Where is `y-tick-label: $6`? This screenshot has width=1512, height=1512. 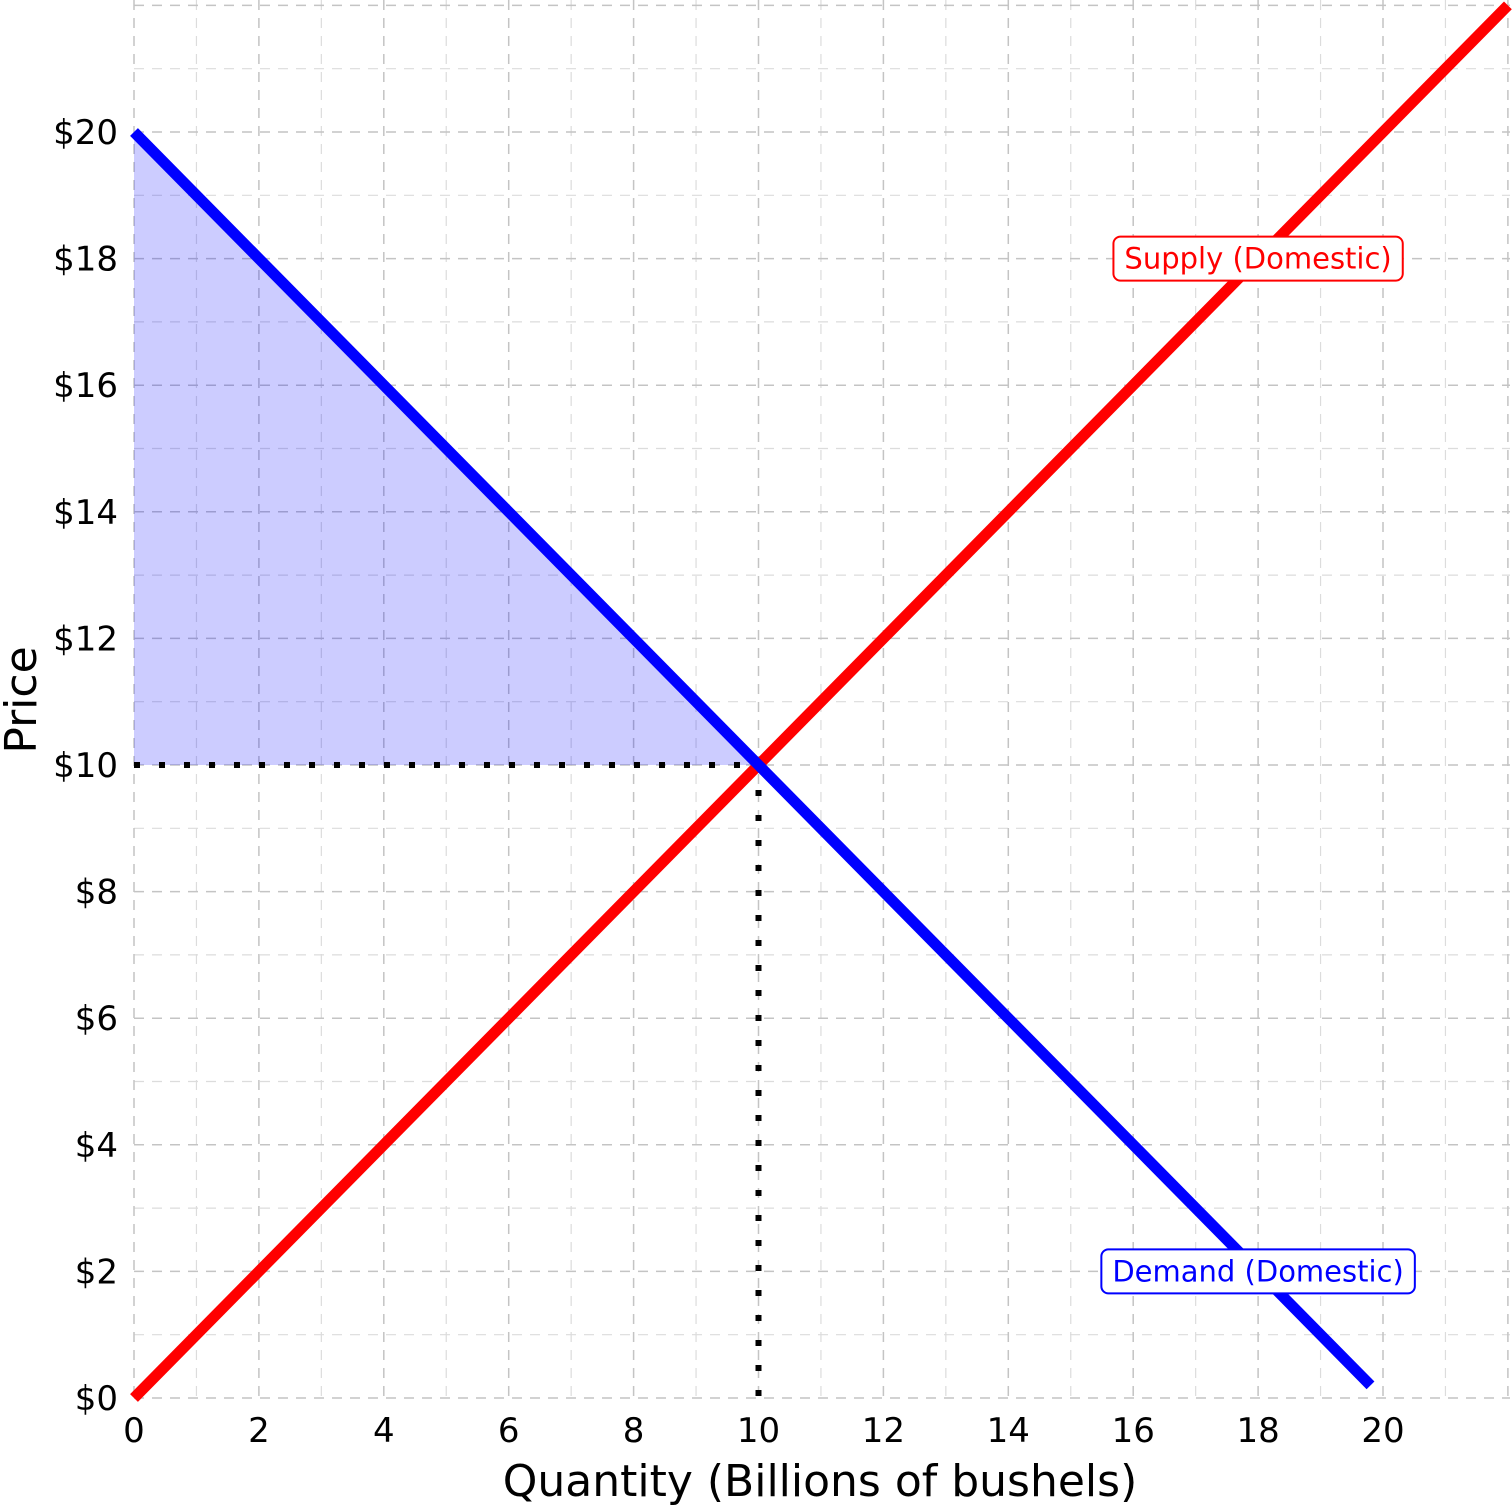 y-tick-label: $6 is located at coordinates (96, 1019).